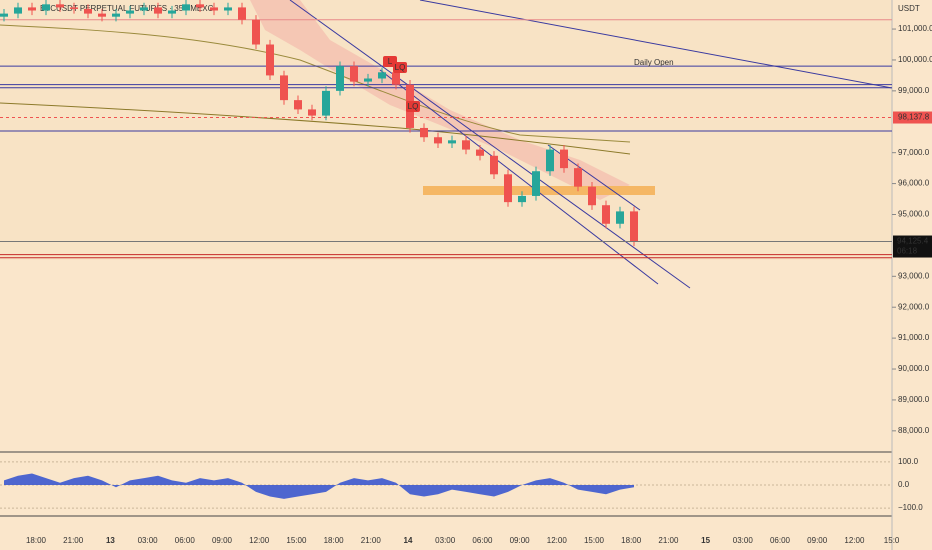 The image size is (932, 550). Describe the element at coordinates (910, 507) in the screenshot. I see `y-tick-label: −100.0` at that location.